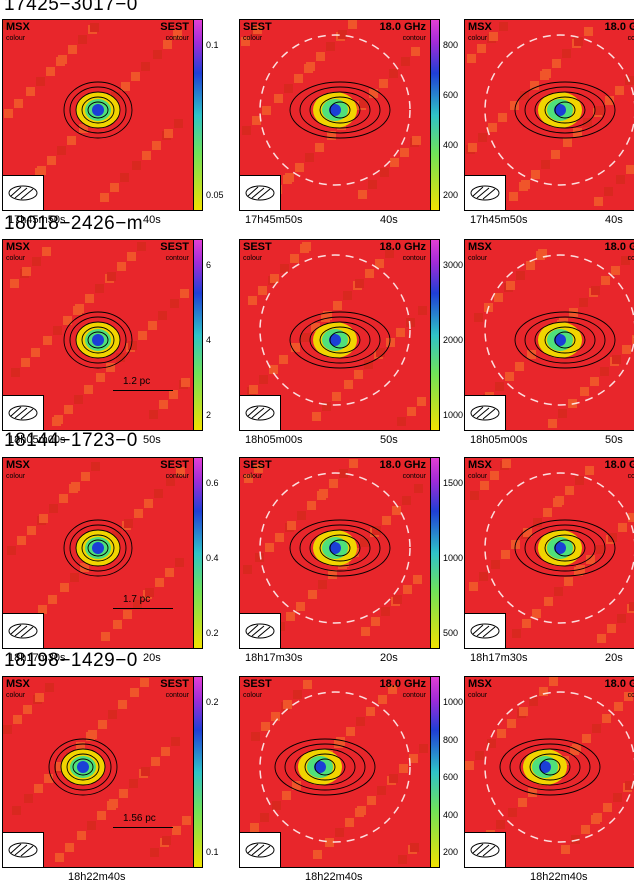 This screenshot has height=883, width=634. What do you see at coordinates (18, 27) in the screenshot?
I see `colour-source-label: MSX` at bounding box center [18, 27].